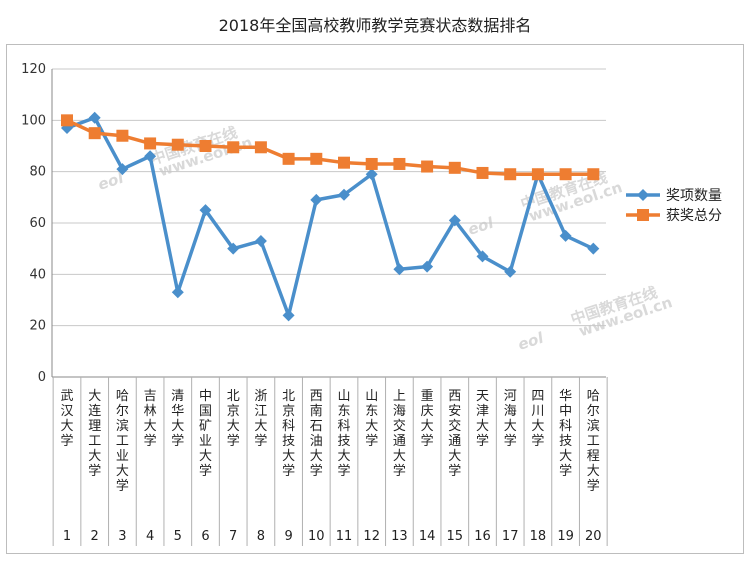 The image size is (750, 561). I want to click on x-category-label: 清华大学, so click(177, 419).